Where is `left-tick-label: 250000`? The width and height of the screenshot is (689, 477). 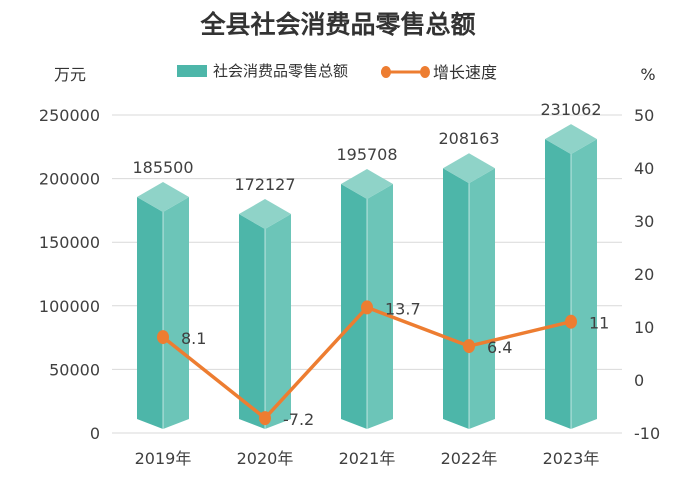 left-tick-label: 250000 is located at coordinates (69, 115).